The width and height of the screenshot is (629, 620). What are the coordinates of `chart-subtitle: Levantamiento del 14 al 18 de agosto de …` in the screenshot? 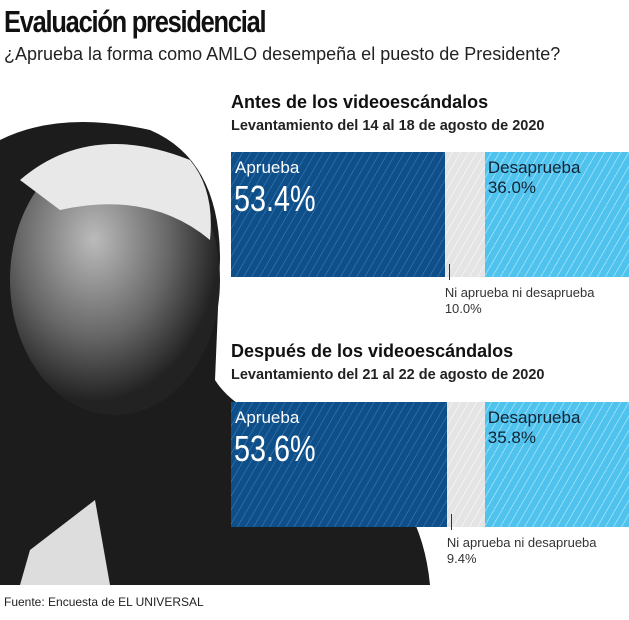 It's located at (388, 126).